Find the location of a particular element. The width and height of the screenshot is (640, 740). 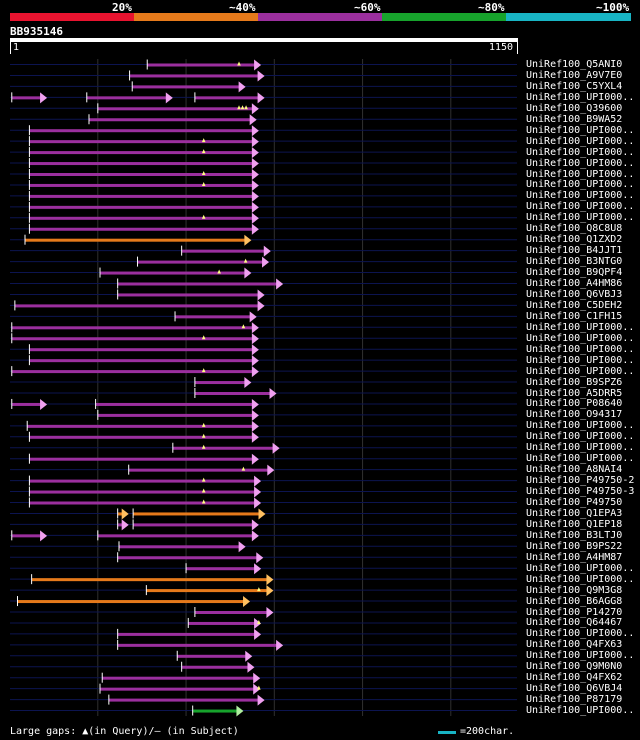

hit-label: UniRef100_P14270 is located at coordinates (574, 612).